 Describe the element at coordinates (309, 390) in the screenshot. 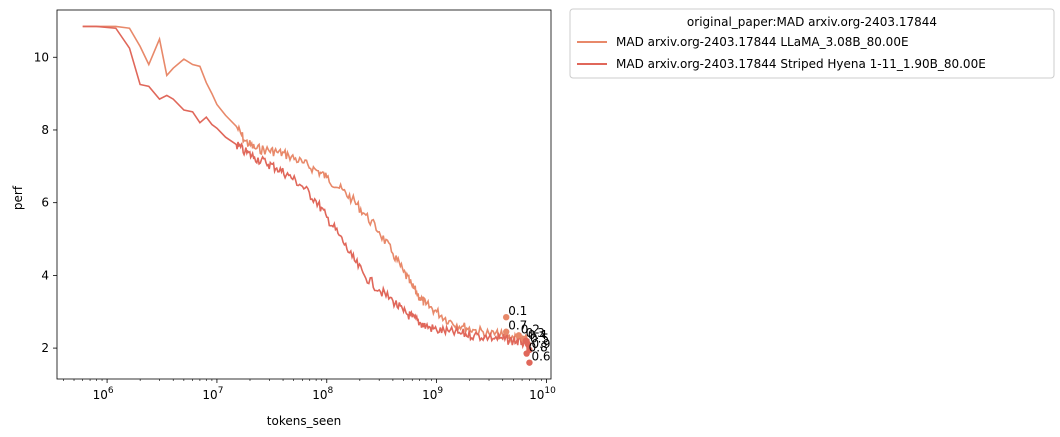

I see `x-axis-ticks: 10⁶ 10⁷ 10⁸ 10⁹ 10¹⁰` at that location.